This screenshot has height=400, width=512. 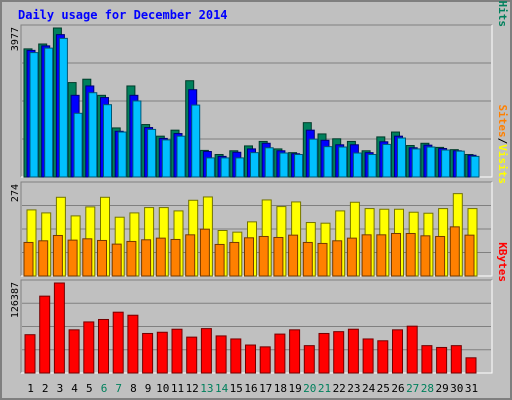 I want to click on day-label: 29, so click(x=441, y=388).